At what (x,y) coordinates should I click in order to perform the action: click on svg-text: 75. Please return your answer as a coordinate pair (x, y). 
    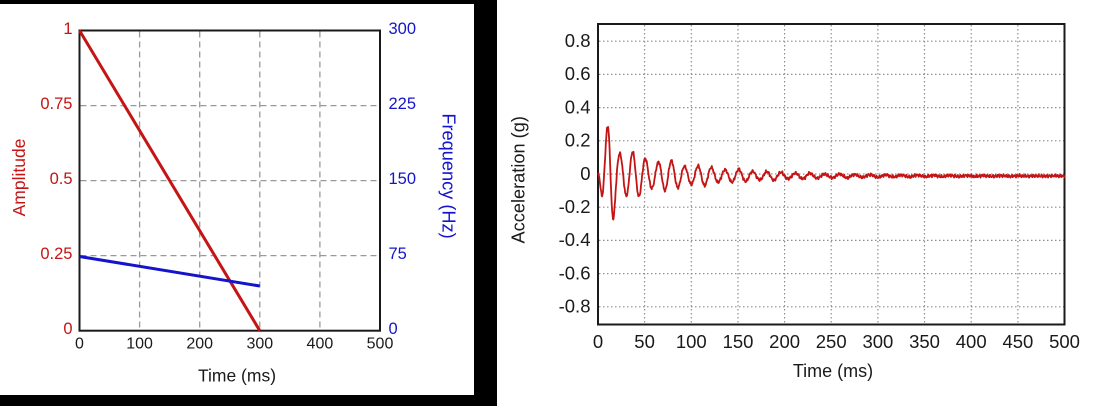
    Looking at the image, I should click on (398, 254).